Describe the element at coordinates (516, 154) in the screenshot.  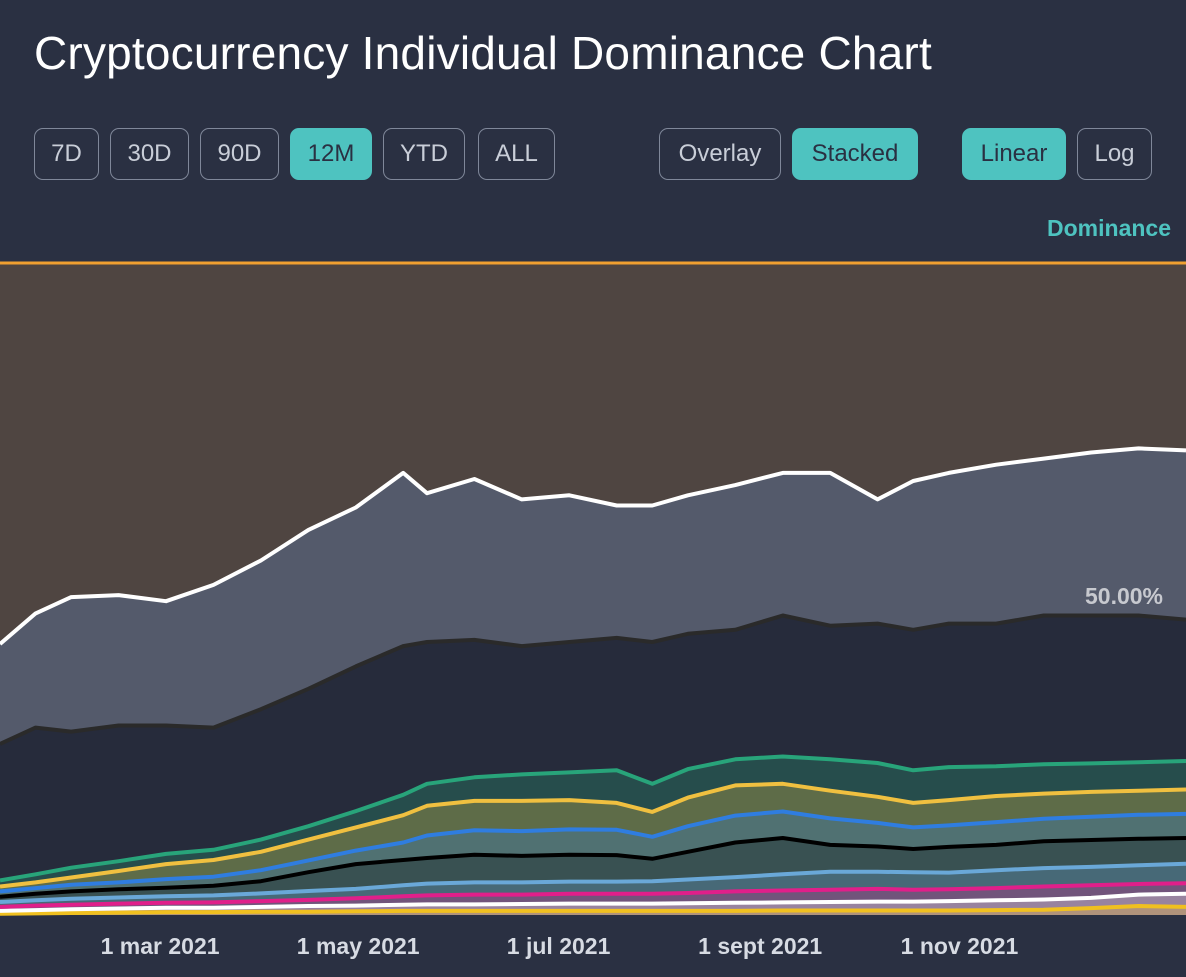
I see `range-button-all: ALL` at that location.